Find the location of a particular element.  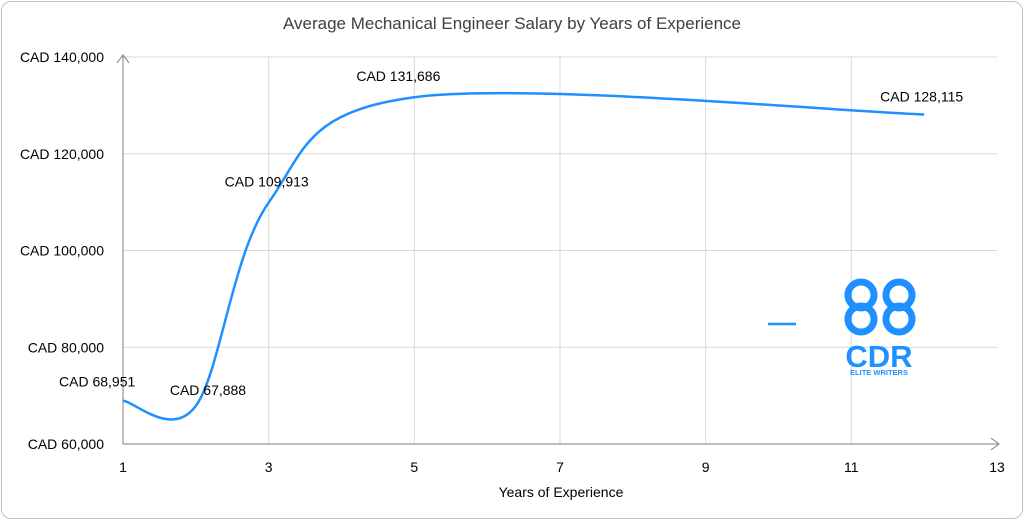

x-axis-arrow-icon is located at coordinates (995, 444).